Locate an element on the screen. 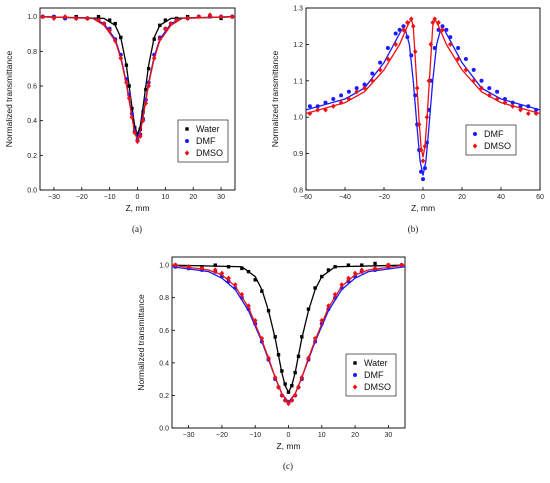 The width and height of the screenshot is (550, 483). legend-marker-dmf is located at coordinates (187, 141).